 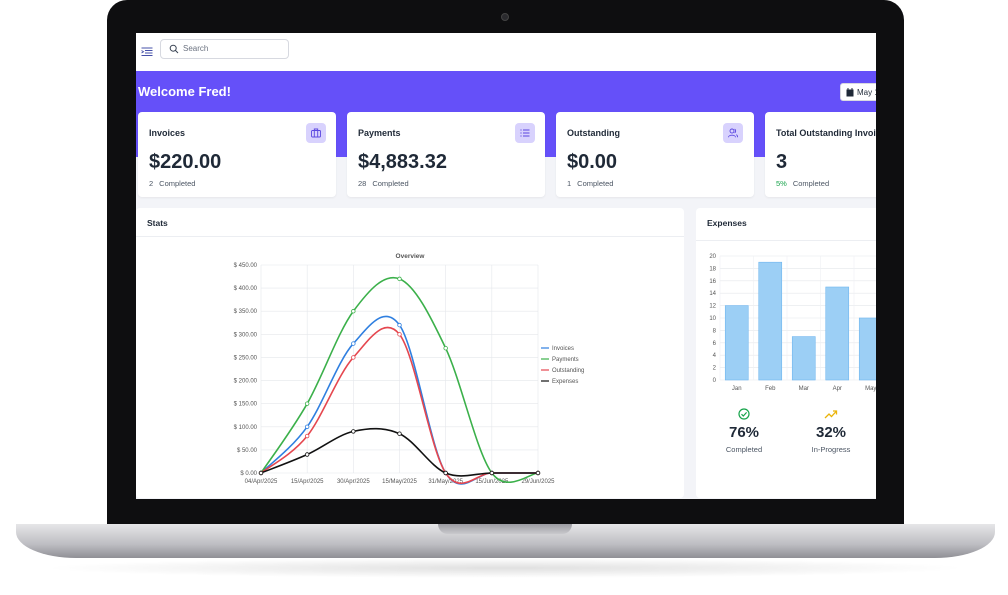 I want to click on kpi-label: In-Progress, so click(x=831, y=449).